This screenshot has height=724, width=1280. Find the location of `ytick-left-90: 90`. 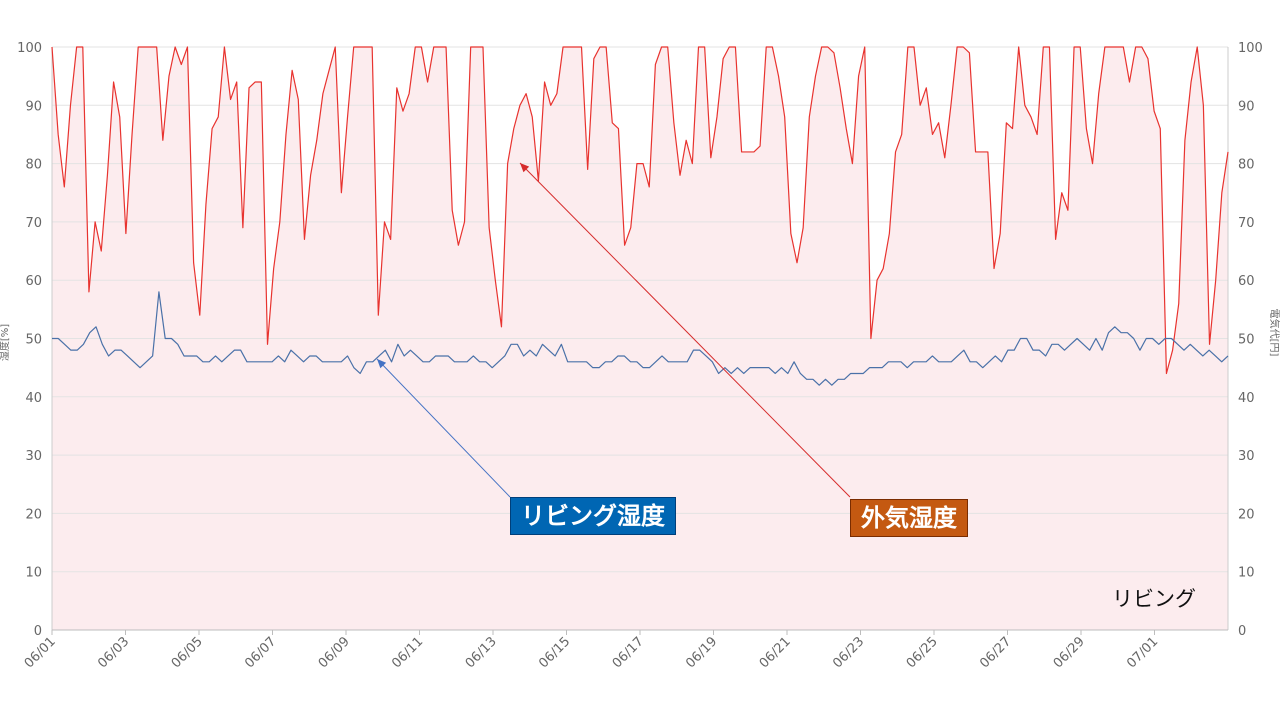

ytick-left-90: 90 is located at coordinates (33, 106).